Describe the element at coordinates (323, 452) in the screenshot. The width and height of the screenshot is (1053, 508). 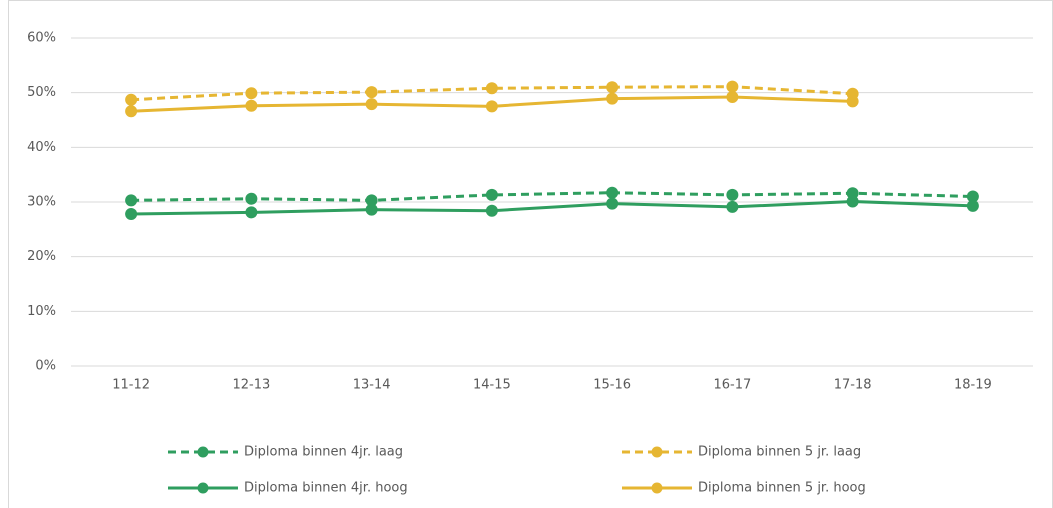
I see `legend-label: Diploma binnen 4jr. laag` at that location.